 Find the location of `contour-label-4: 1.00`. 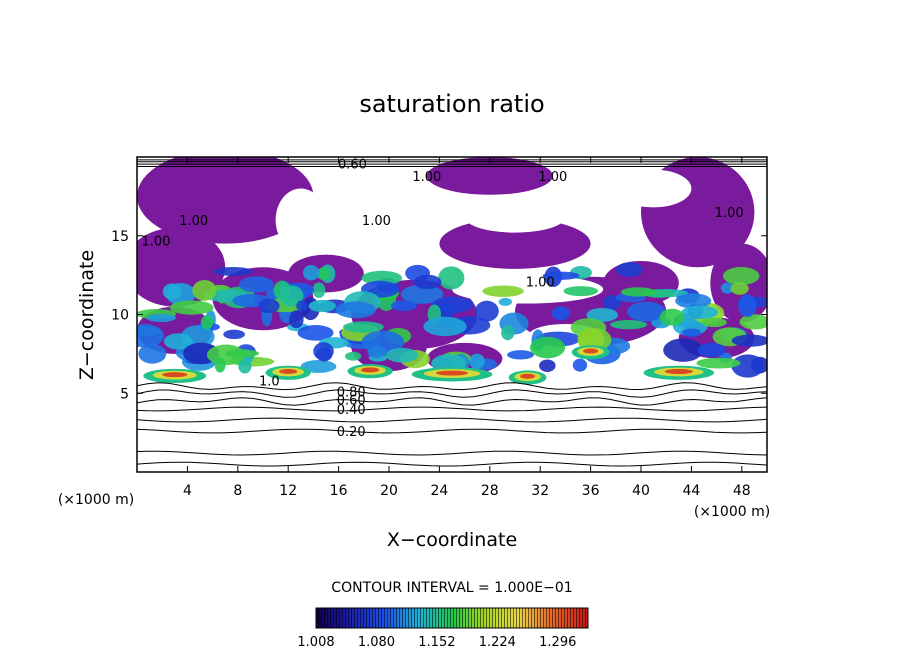

contour-label-4: 1.00 is located at coordinates (155, 241).